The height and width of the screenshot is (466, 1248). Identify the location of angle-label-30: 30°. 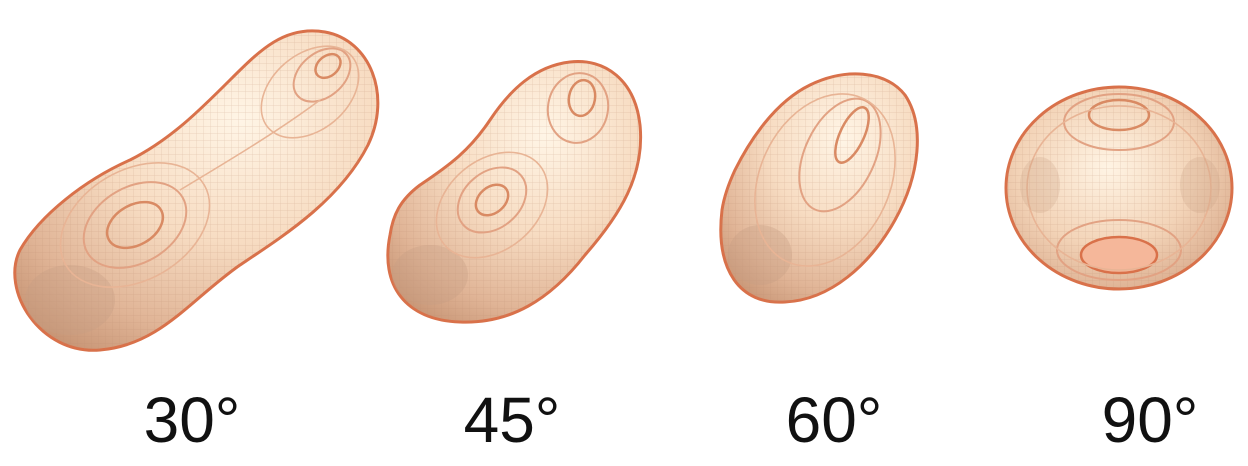
(192, 420).